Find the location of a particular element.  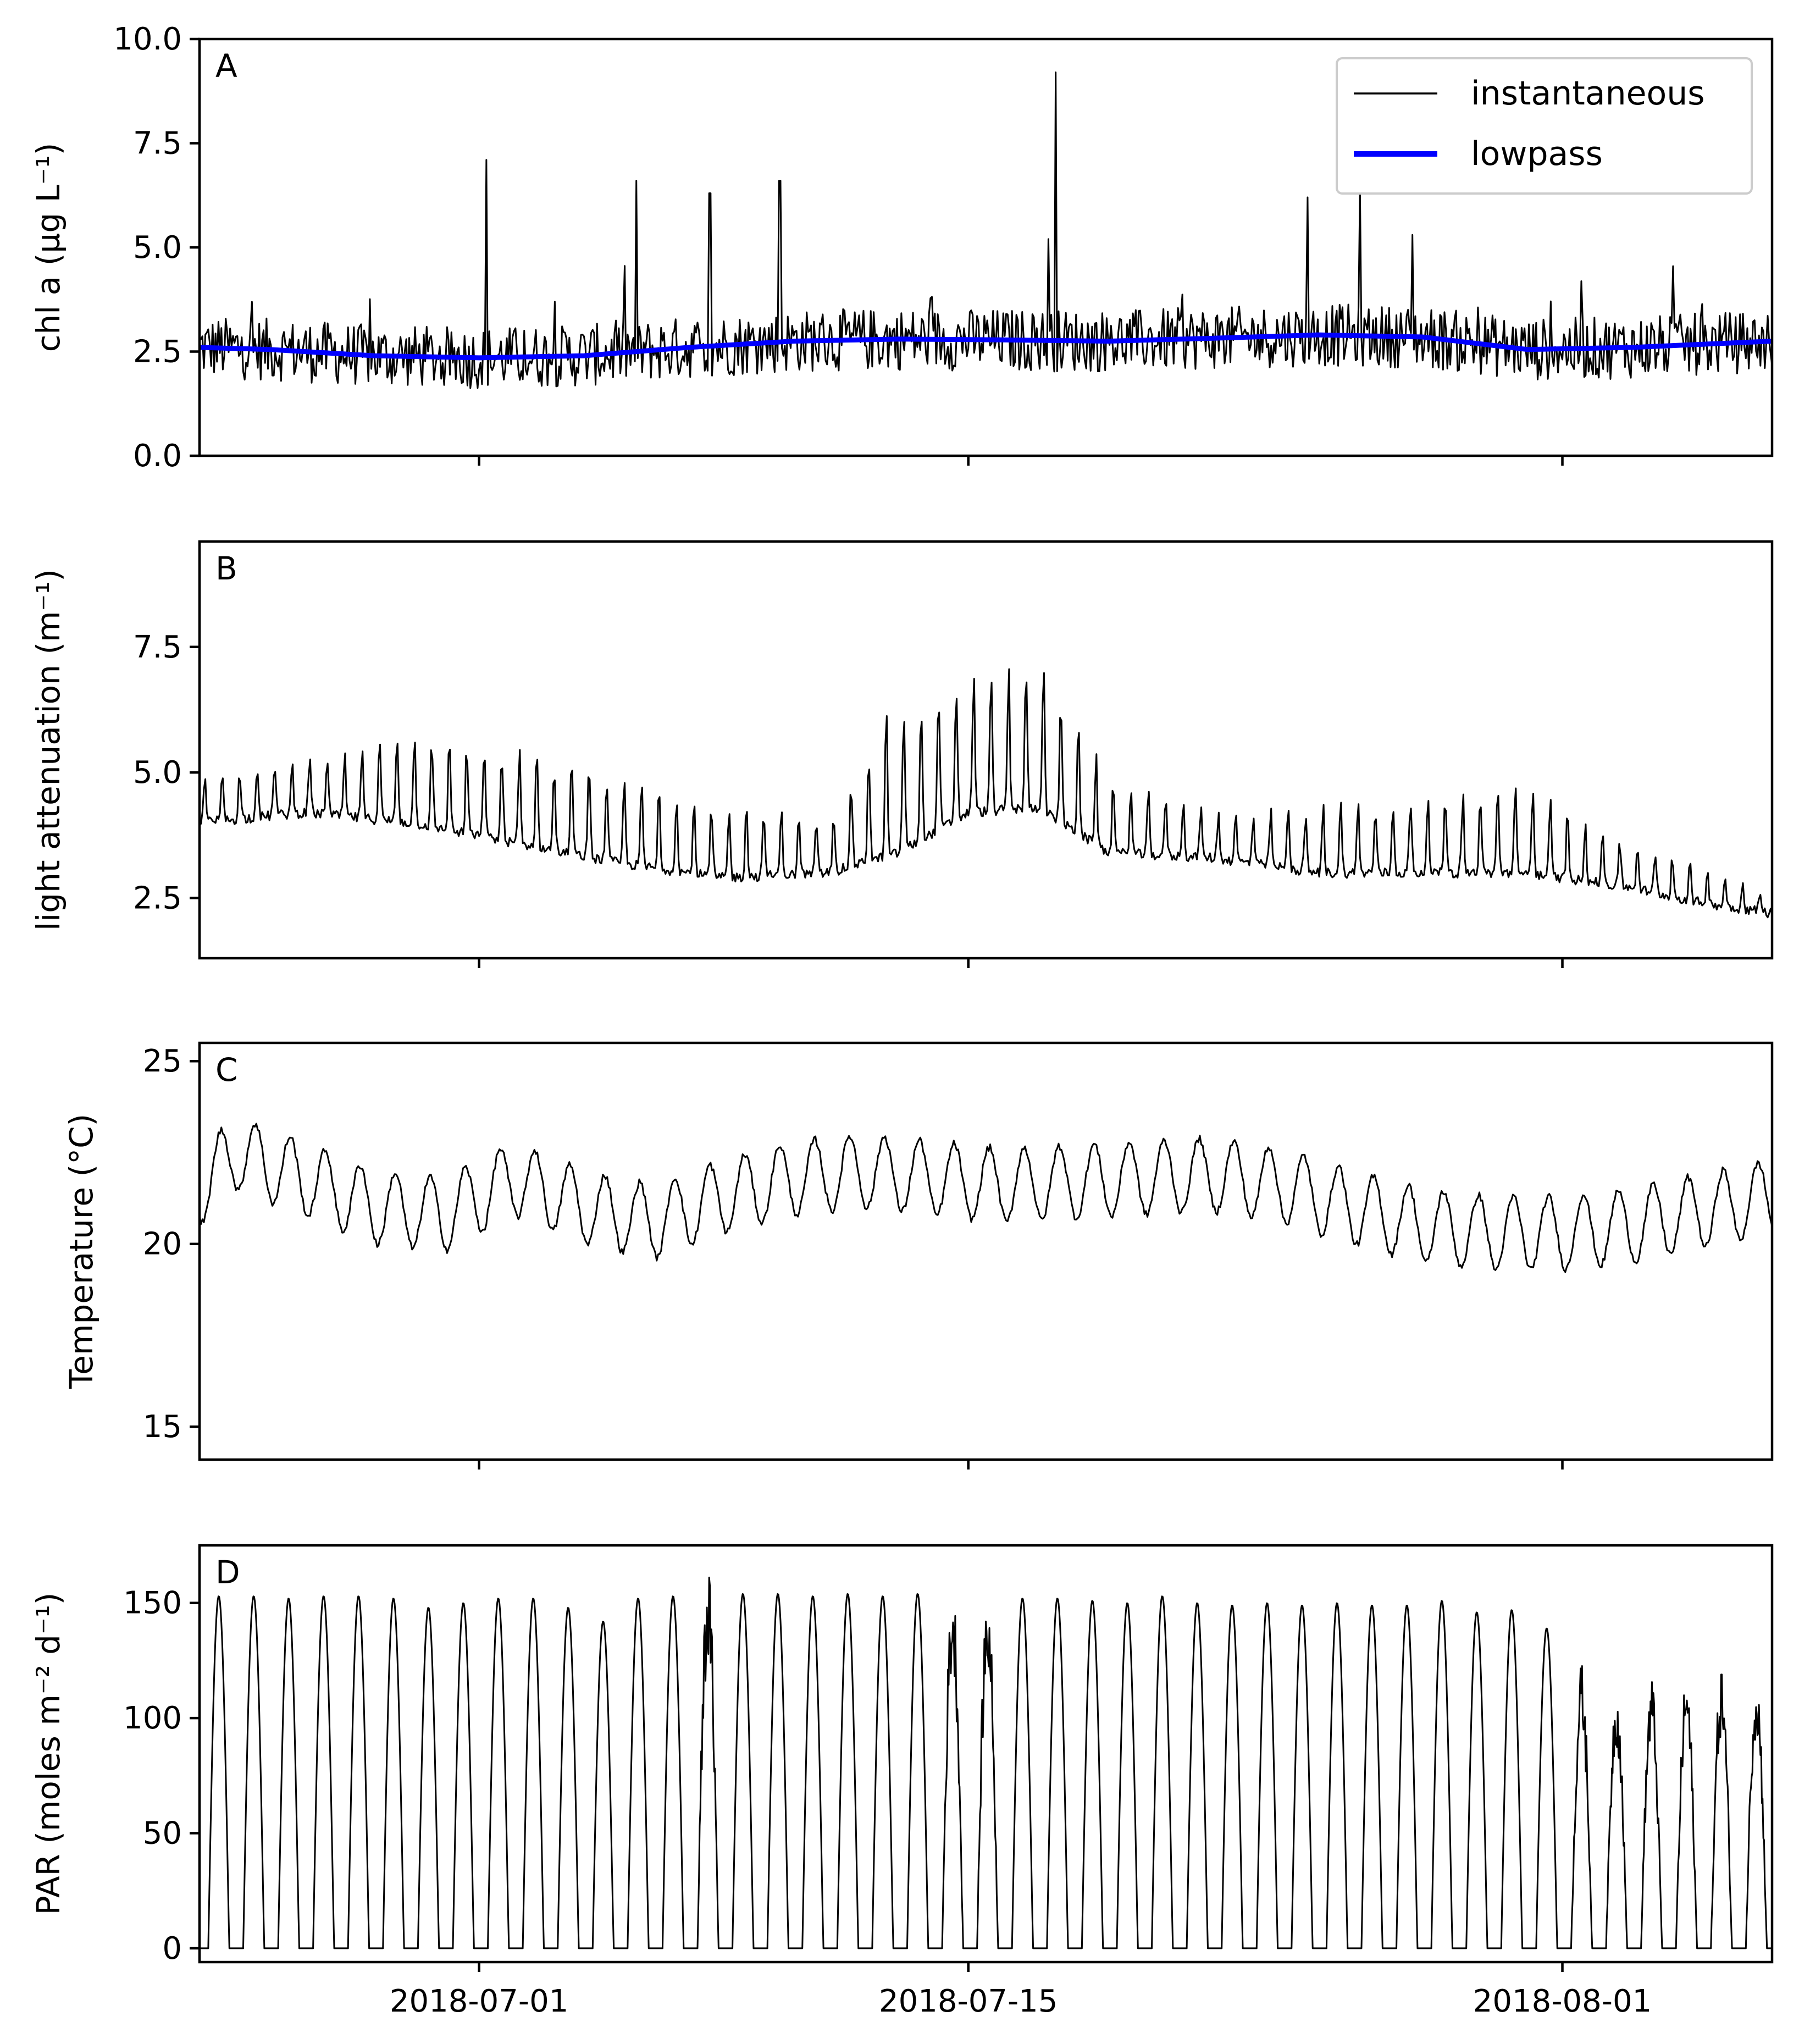

panel-a-y-tick-label: 5.0 is located at coordinates (157, 248).